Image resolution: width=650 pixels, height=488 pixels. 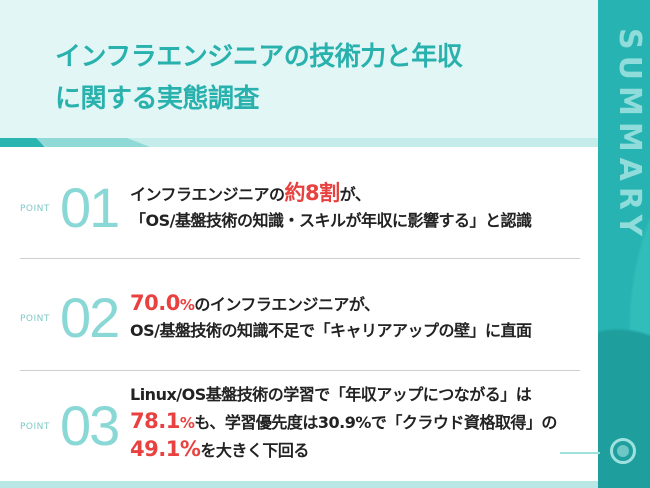 What do you see at coordinates (155, 303) in the screenshot?
I see `highlight: 70.0` at bounding box center [155, 303].